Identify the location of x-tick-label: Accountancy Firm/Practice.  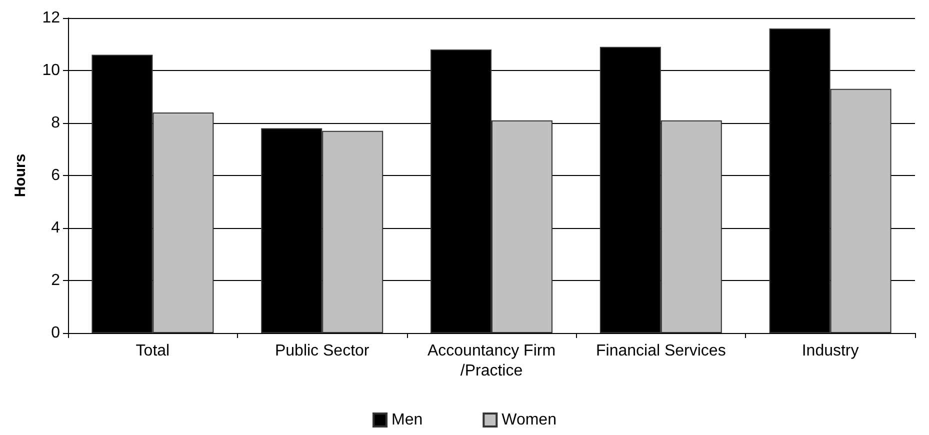
(491, 361).